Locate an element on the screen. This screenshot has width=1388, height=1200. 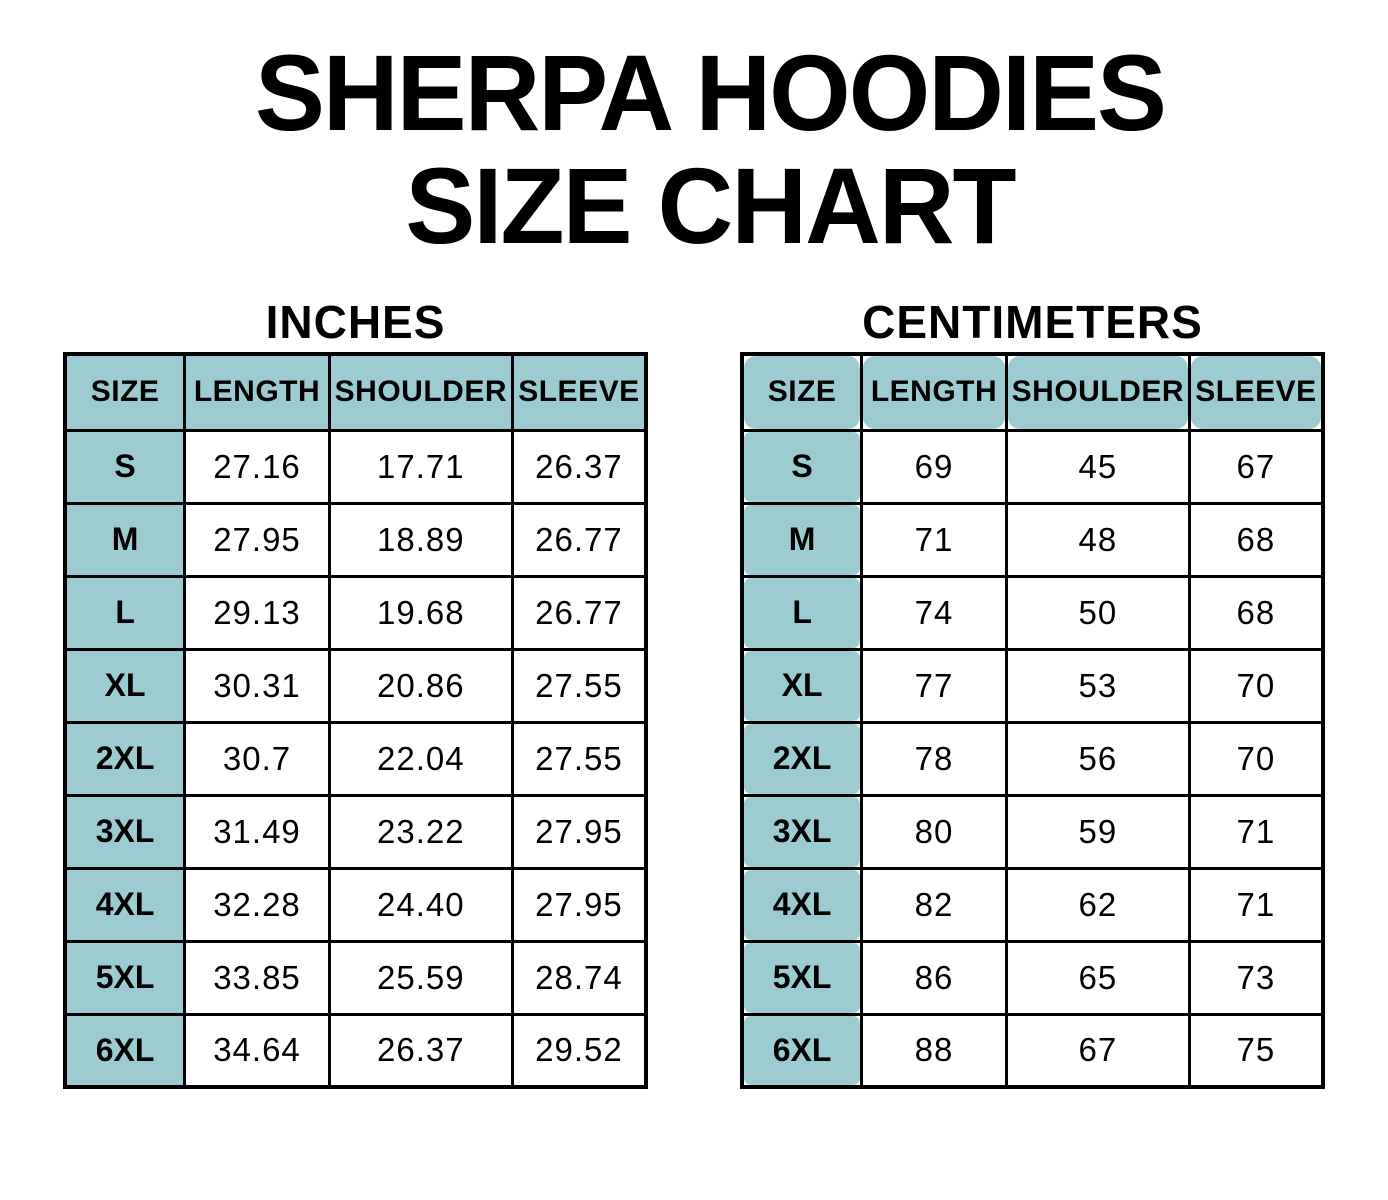
table-row: XL 77 53 70 is located at coordinates (1032, 685).